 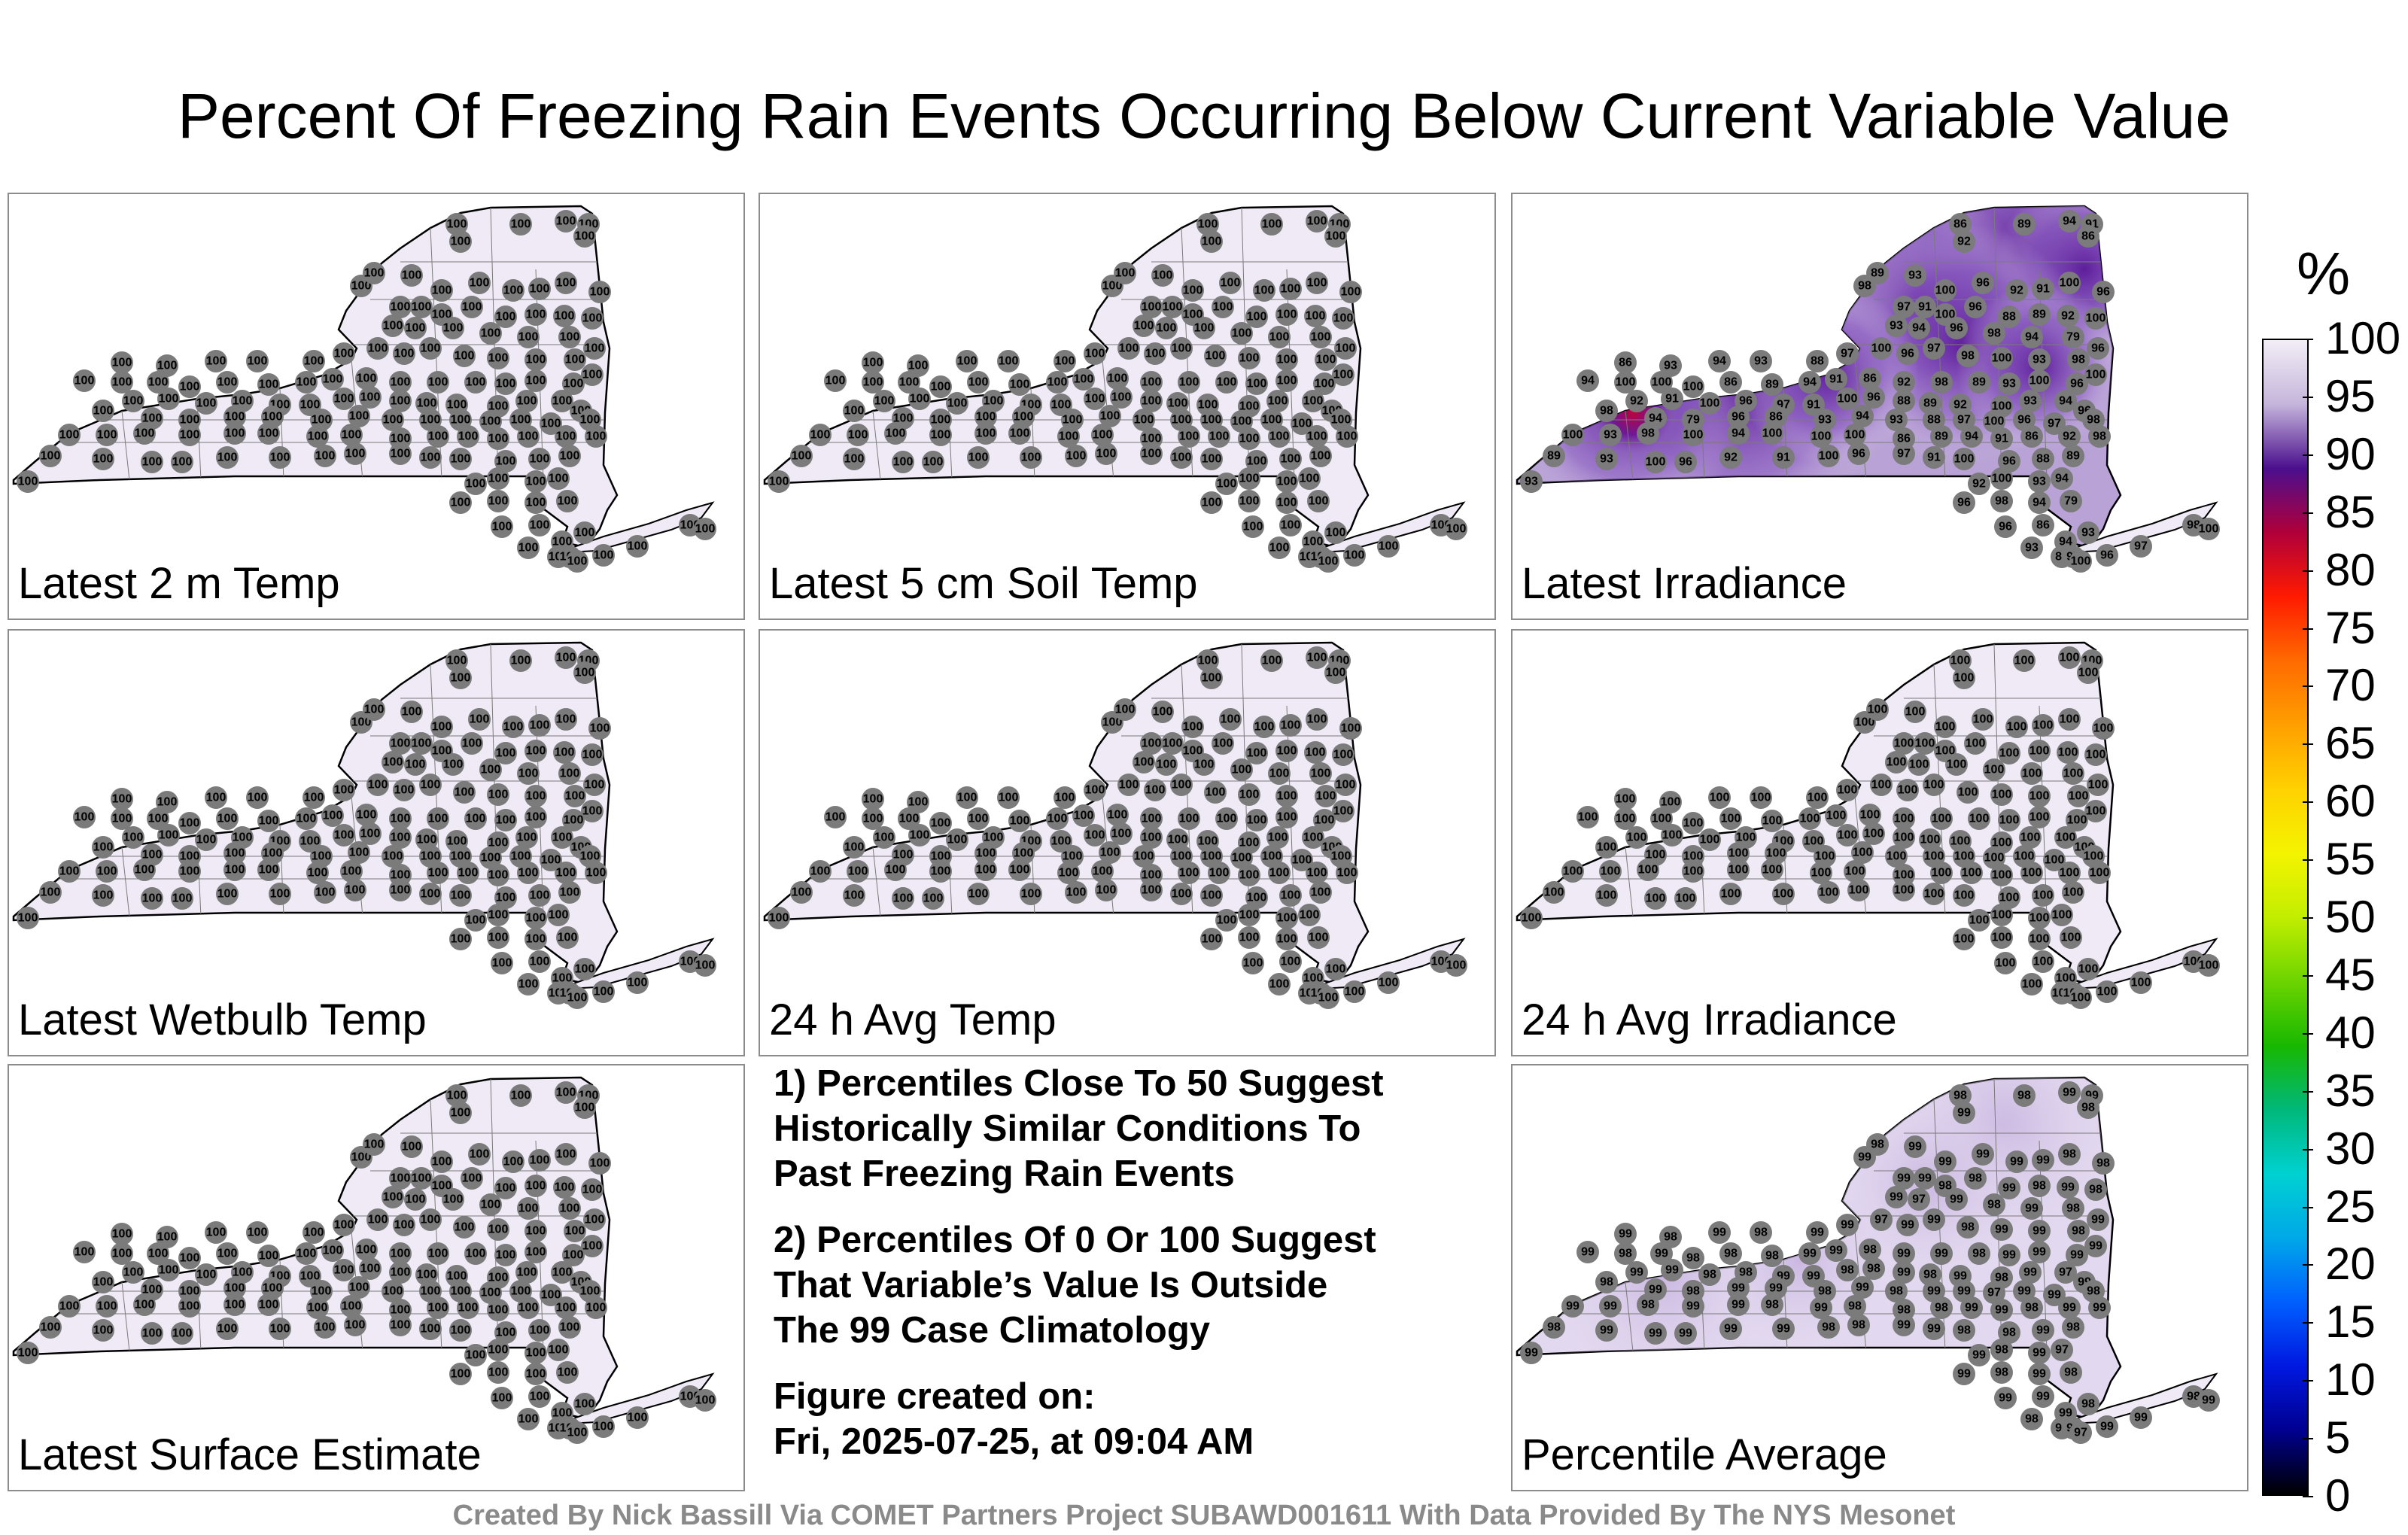 I want to click on long-island-outline, so click(x=641, y=964).